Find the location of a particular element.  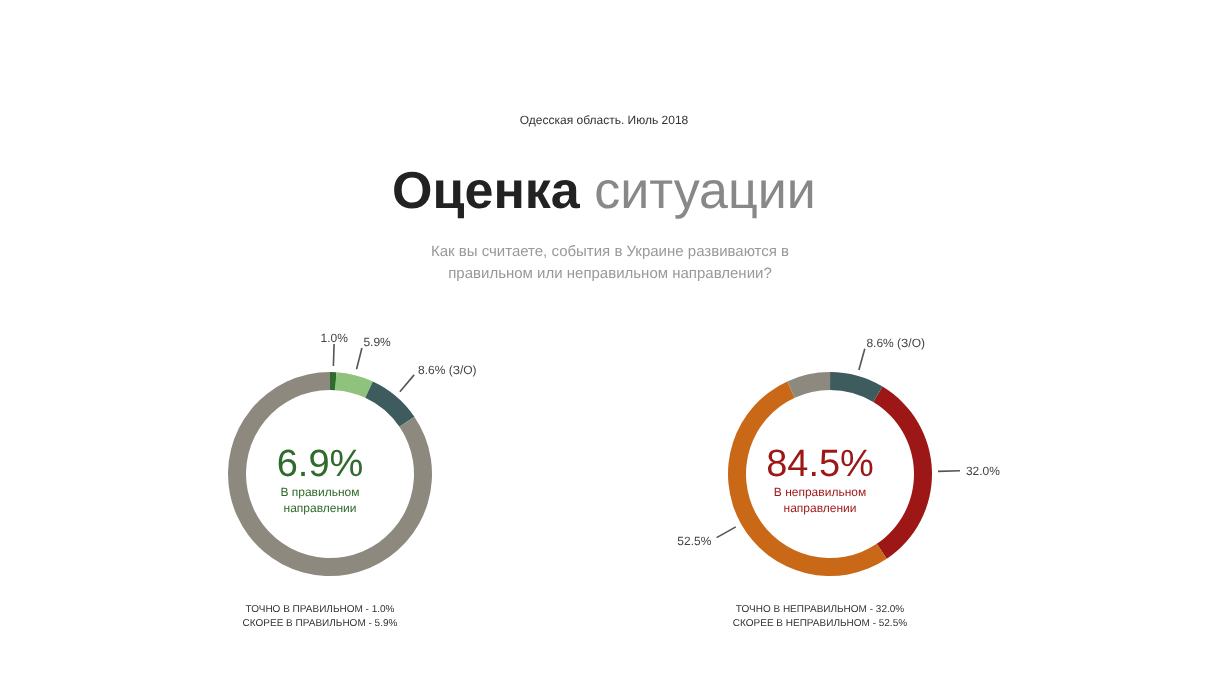

text: 84.5% is located at coordinates (820, 465).